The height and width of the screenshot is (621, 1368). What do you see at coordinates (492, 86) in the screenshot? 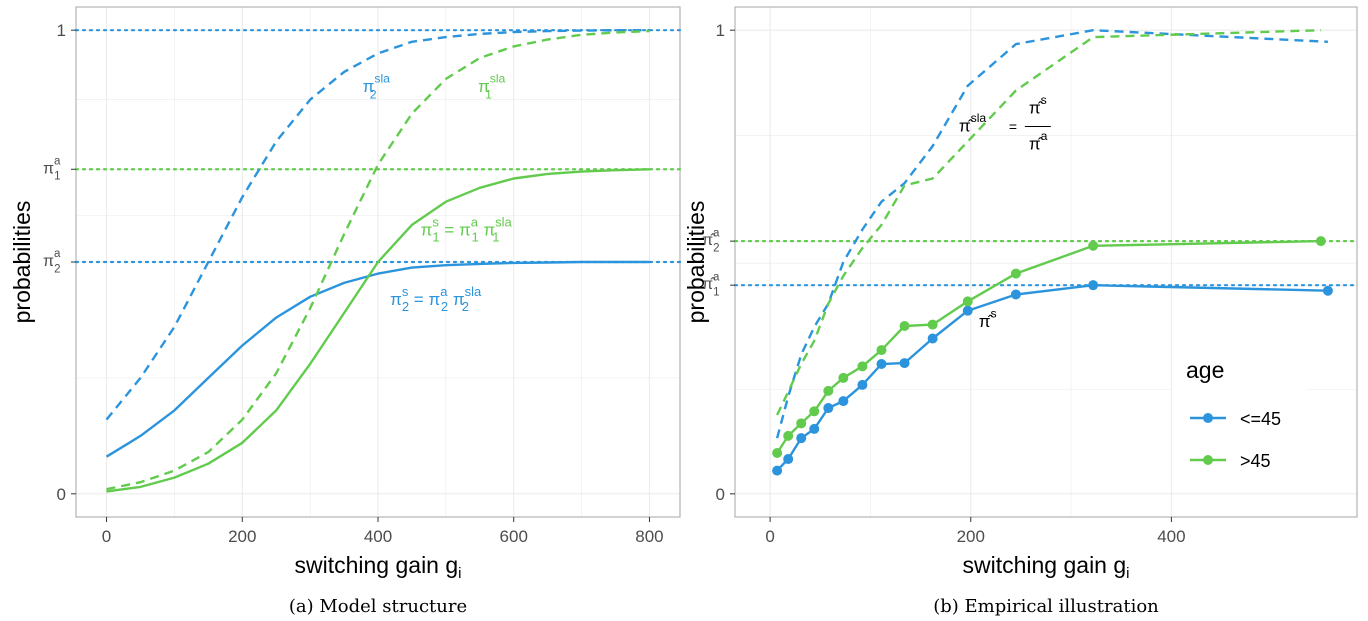
I see `annotation-pi1-sla: πsla 1` at bounding box center [492, 86].